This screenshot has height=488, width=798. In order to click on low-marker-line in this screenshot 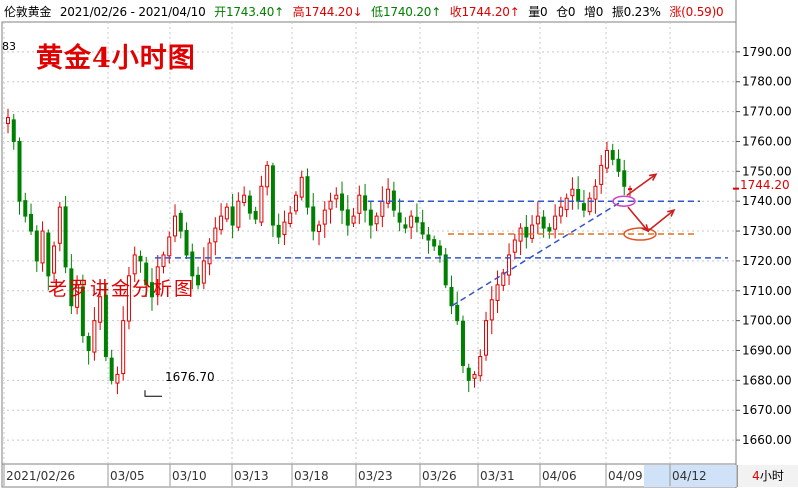, I will do `click(153, 393)`.